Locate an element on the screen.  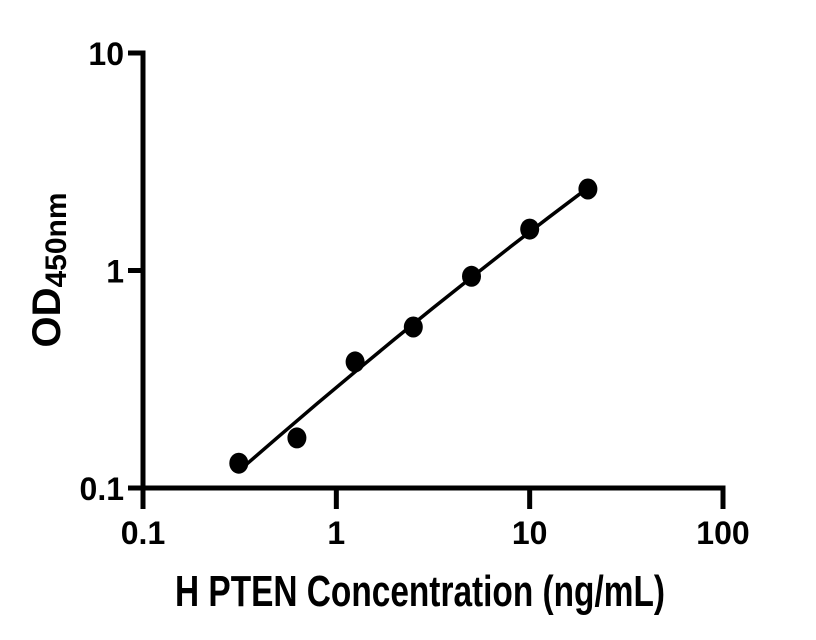
x-axis-title: H PTEN Concentration (ng/mL) is located at coordinates (420, 591).